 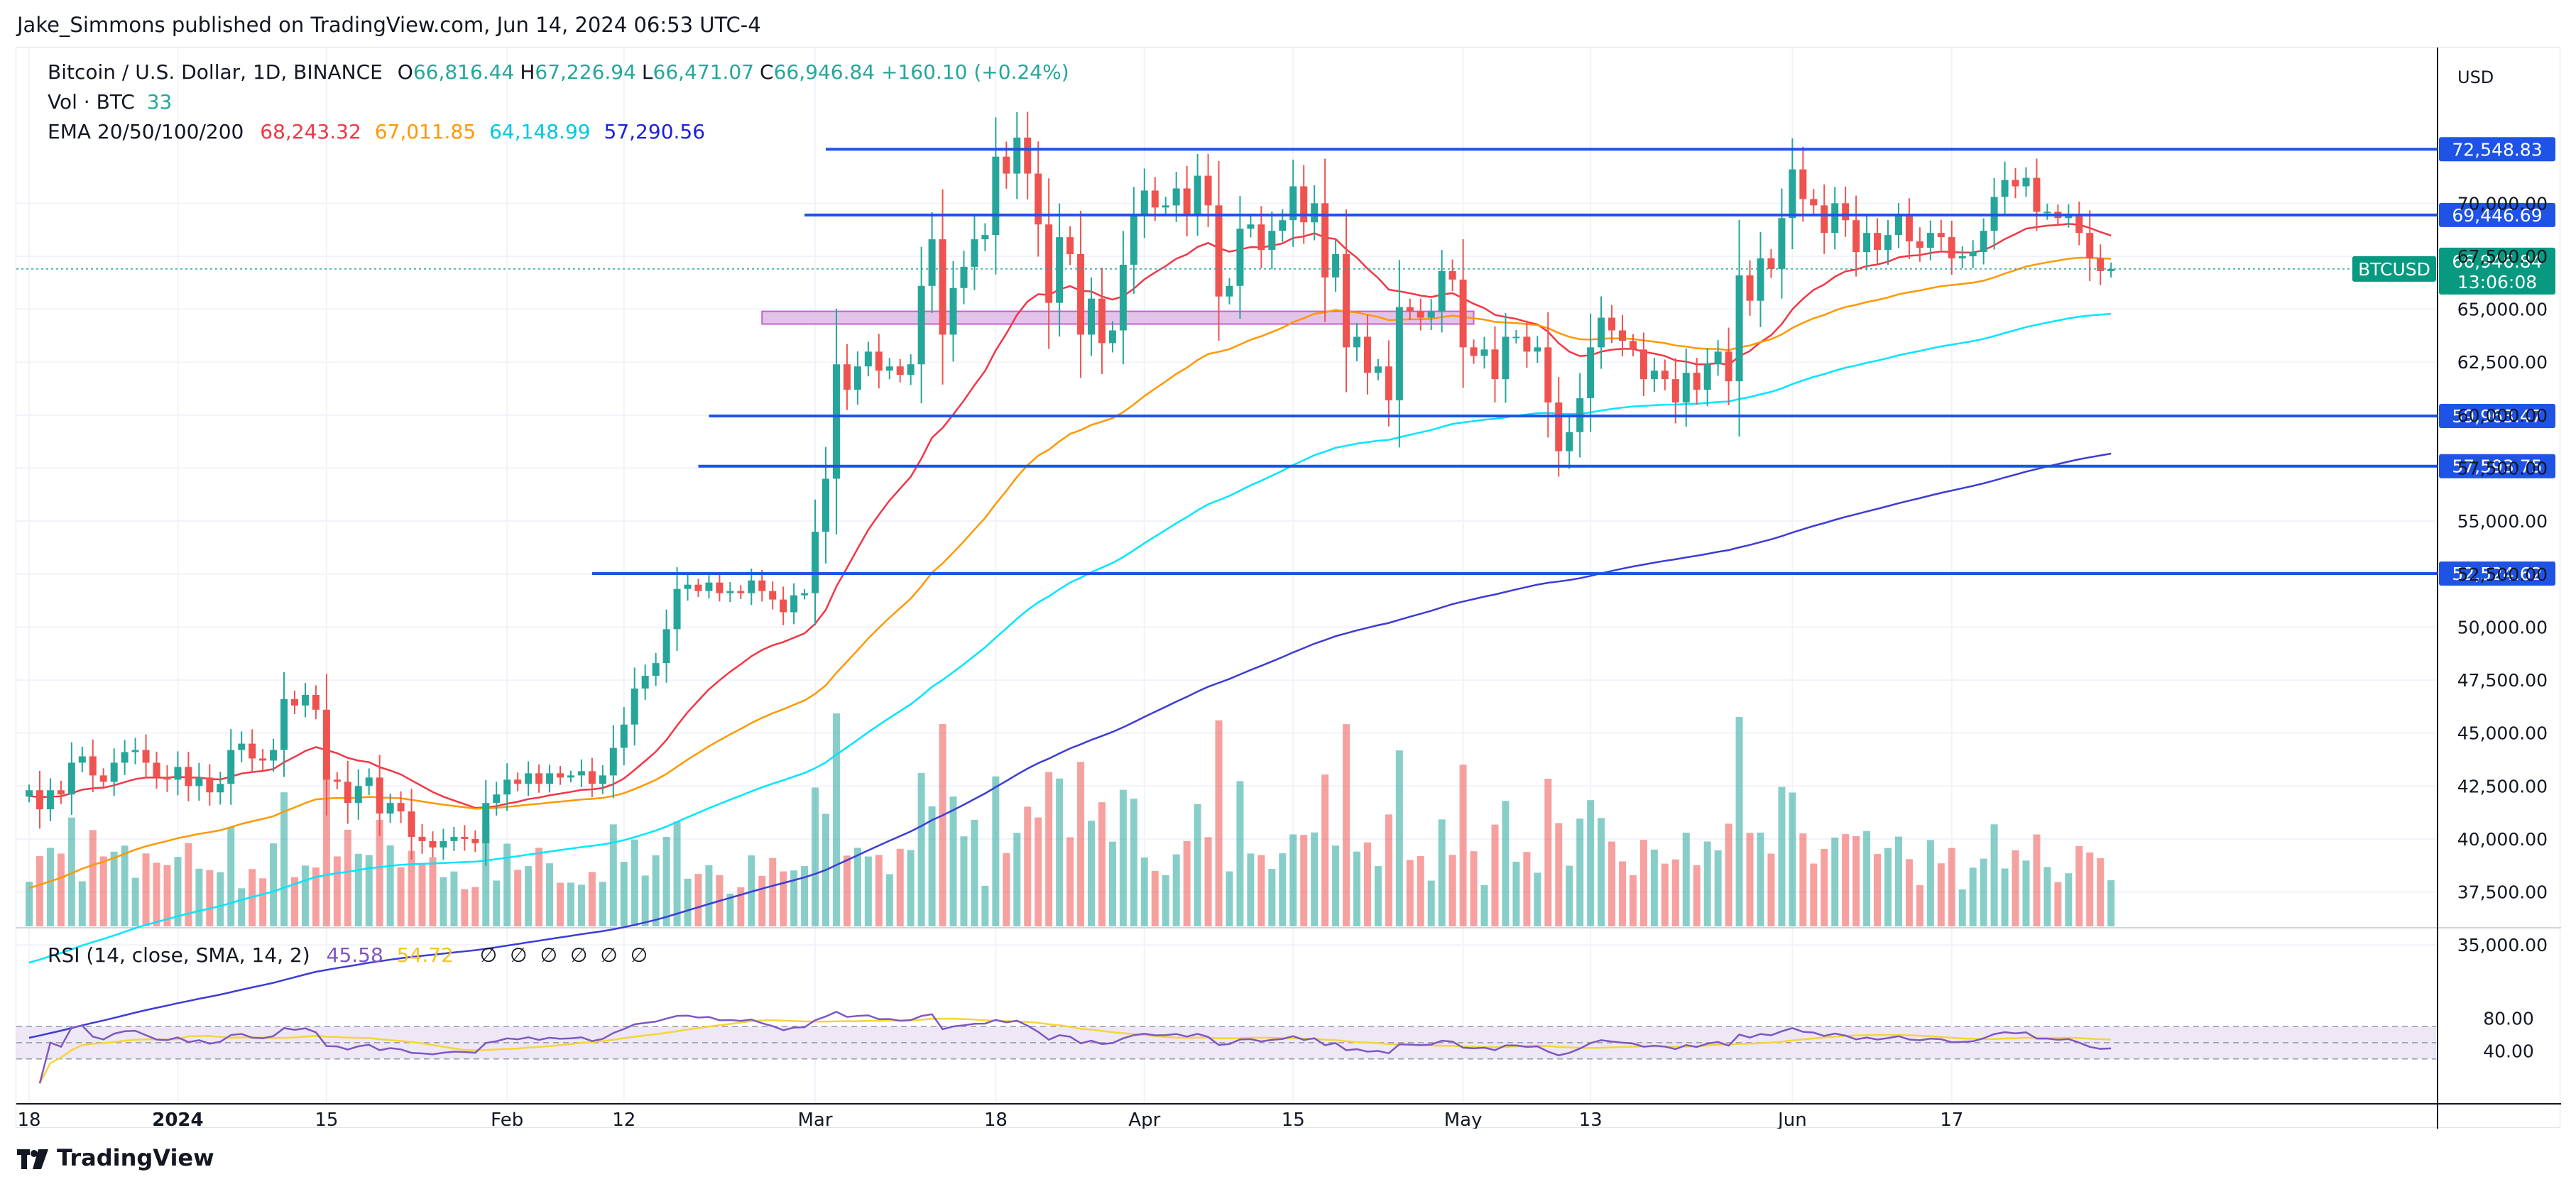 I want to click on symbol-name: Bitcoin / U.S. Dollar, 1D, BINANCE, so click(x=215, y=72).